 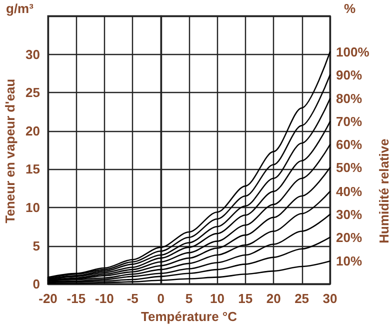 I want to click on series-label: 100%, so click(x=353, y=52).